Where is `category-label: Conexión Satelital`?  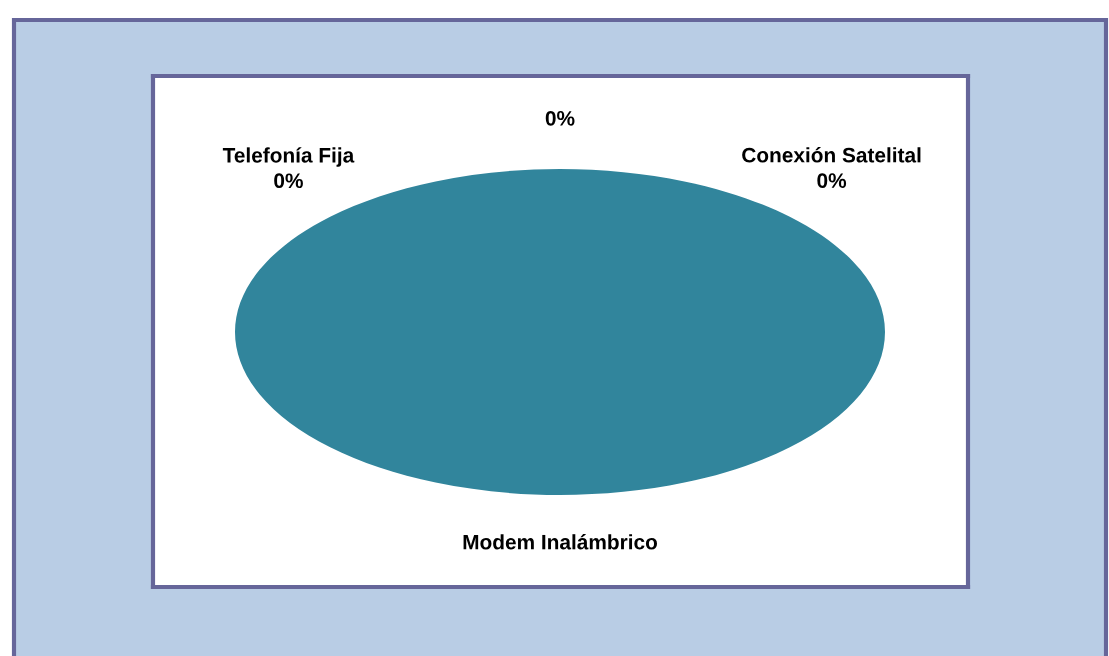 category-label: Conexión Satelital is located at coordinates (831, 155).